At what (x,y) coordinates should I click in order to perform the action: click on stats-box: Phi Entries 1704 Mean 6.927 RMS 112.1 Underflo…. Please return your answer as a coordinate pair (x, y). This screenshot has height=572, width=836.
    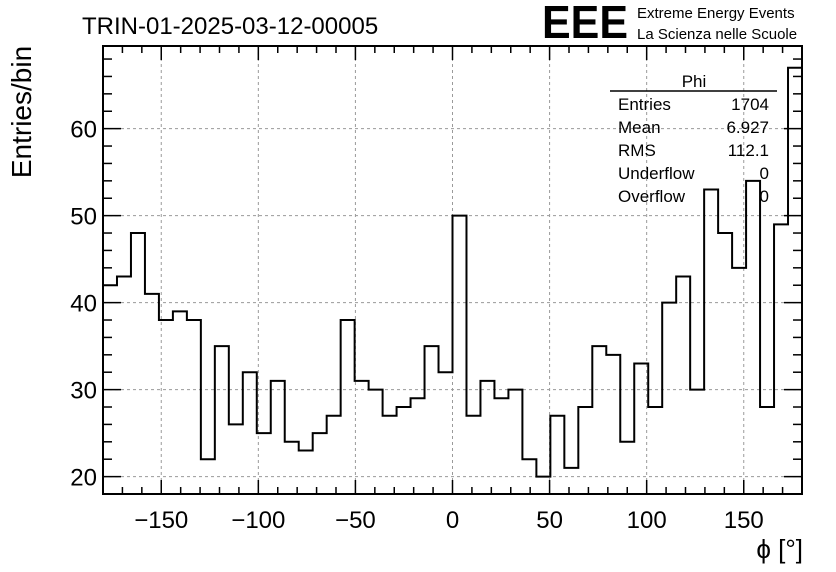
    Looking at the image, I should click on (693, 139).